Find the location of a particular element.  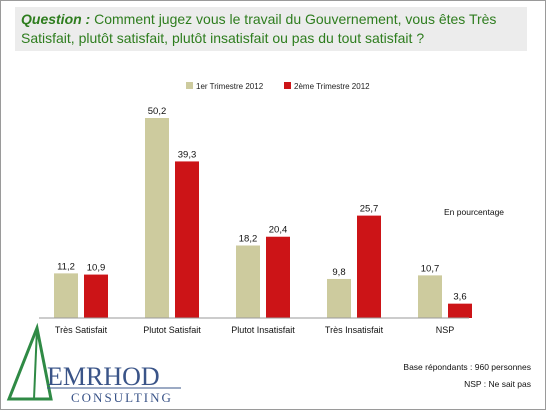

logo-triangle is located at coordinates (29, 361).